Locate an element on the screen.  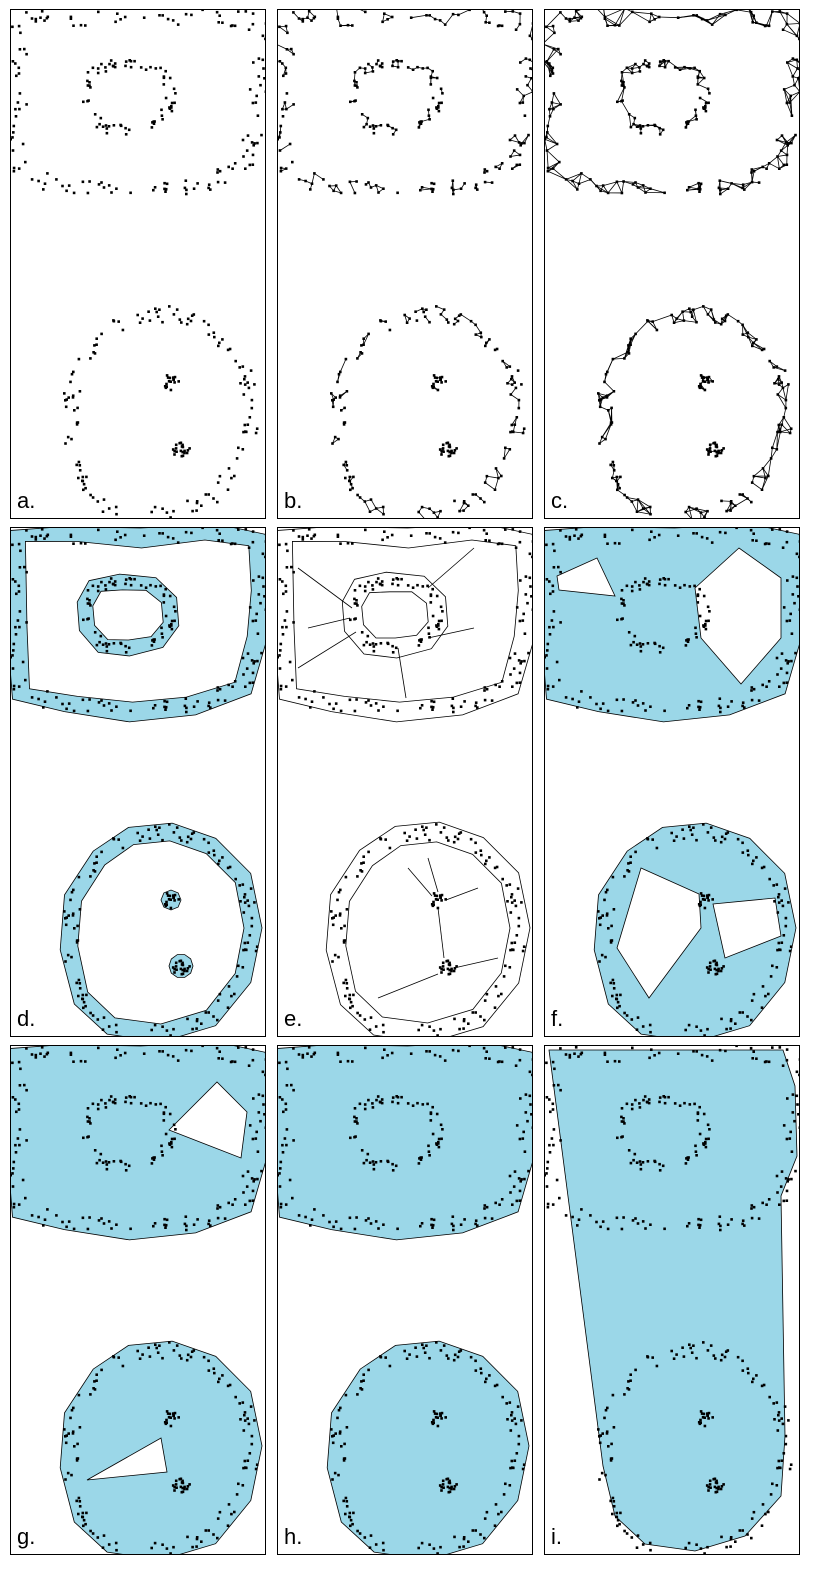
panel-i-graphic is located at coordinates (672, 1300).